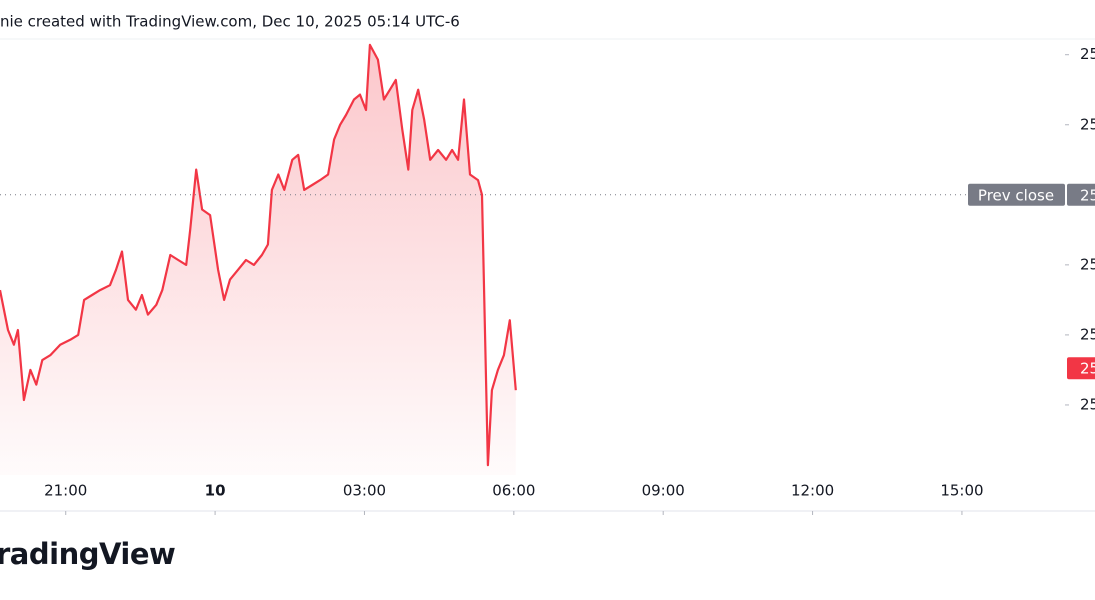 This screenshot has width=1095, height=600. I want to click on last-price-box, so click(1081, 368).